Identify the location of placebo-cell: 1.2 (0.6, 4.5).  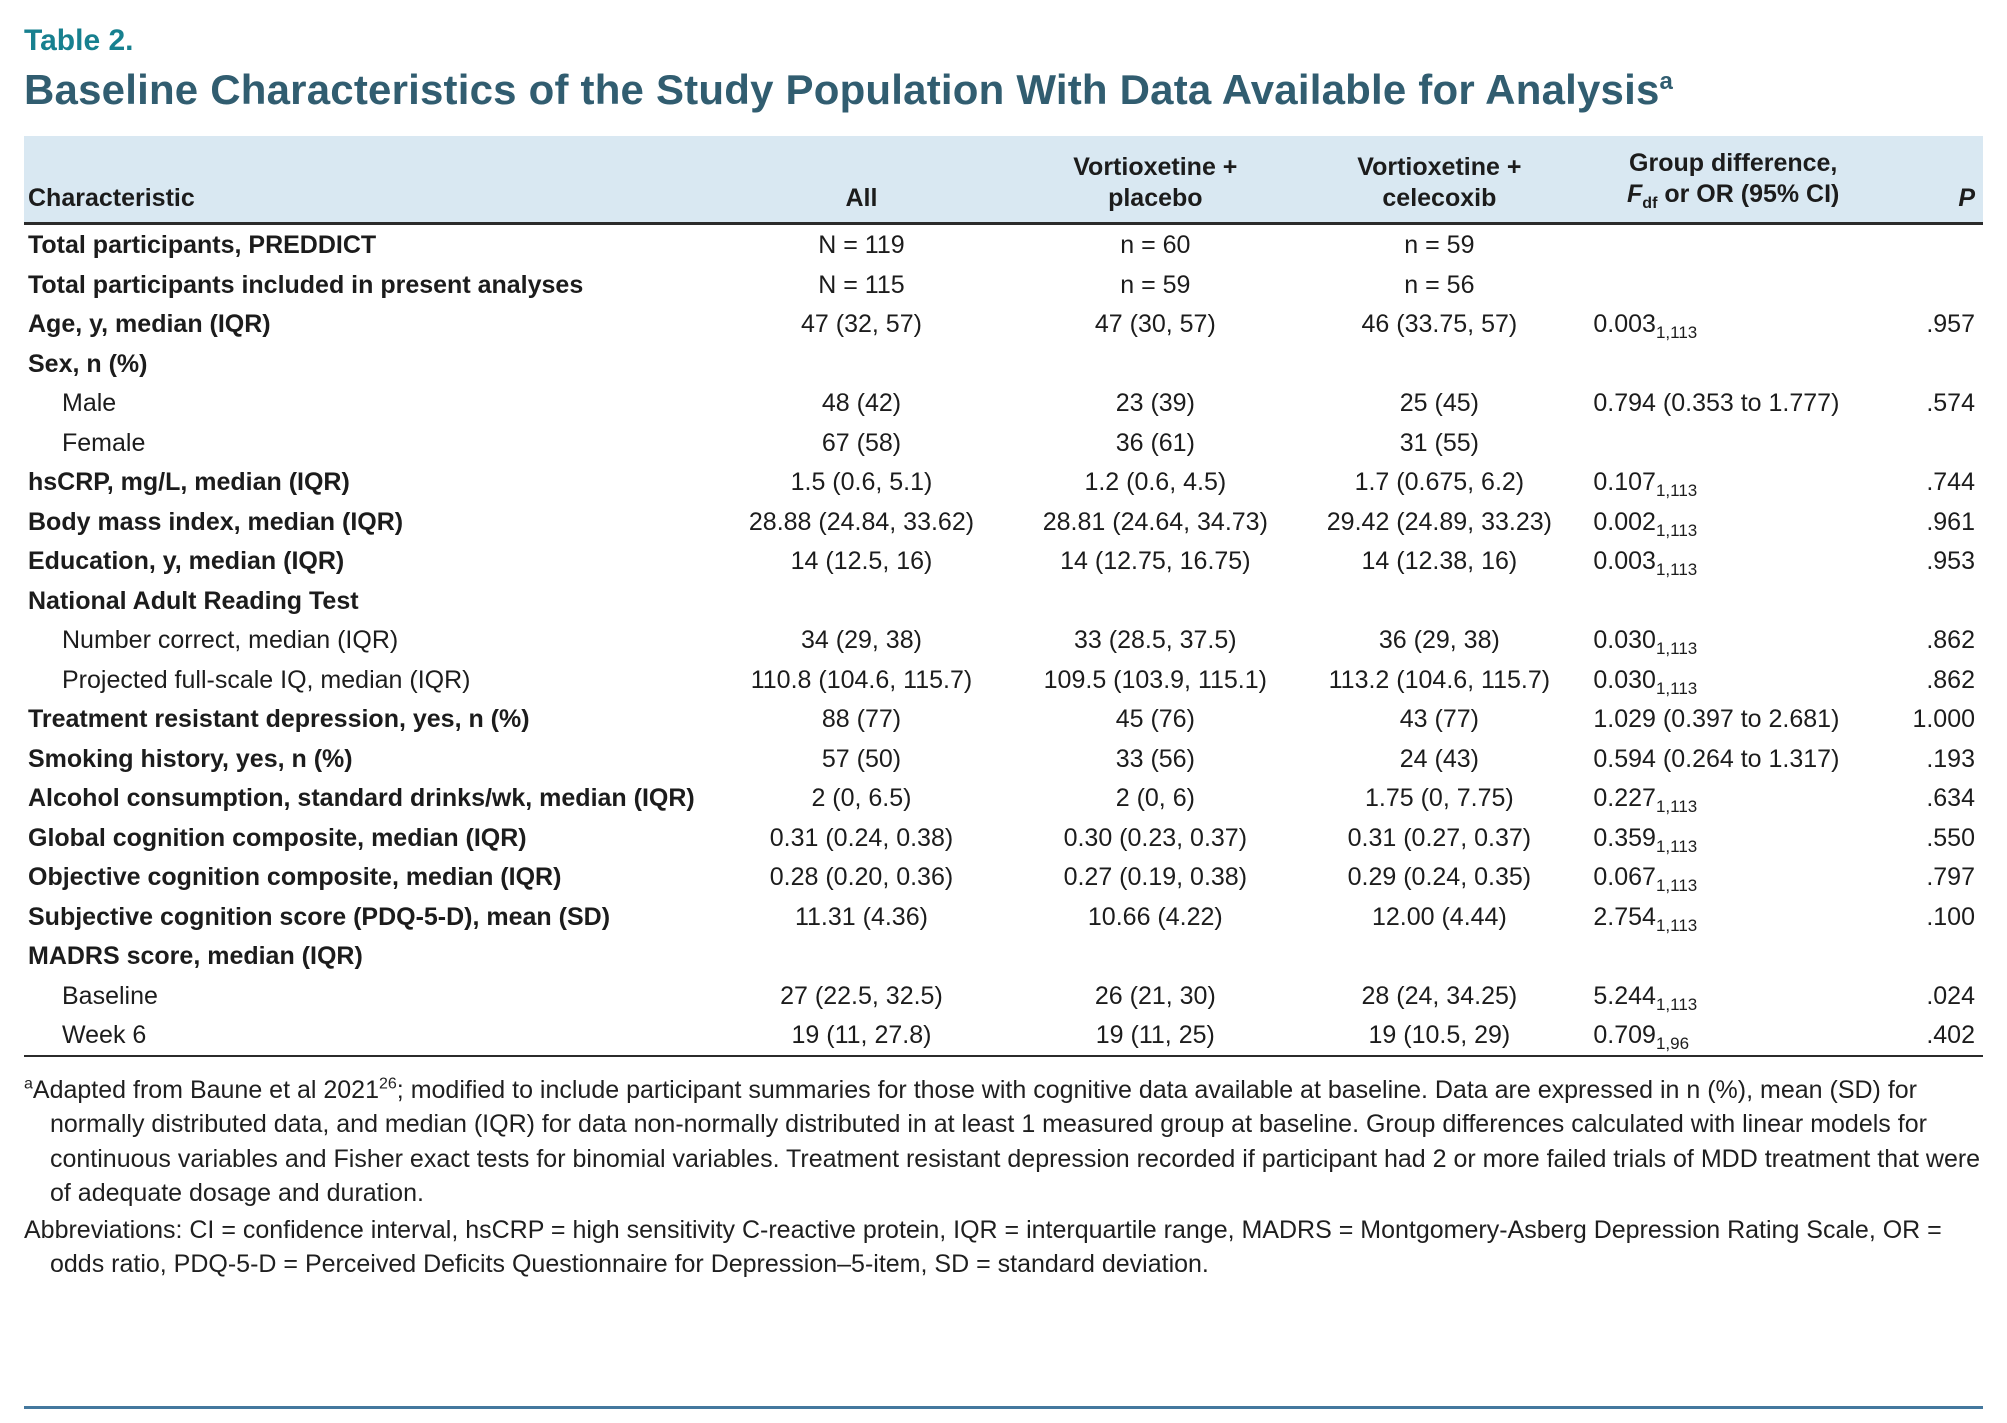
(1155, 482).